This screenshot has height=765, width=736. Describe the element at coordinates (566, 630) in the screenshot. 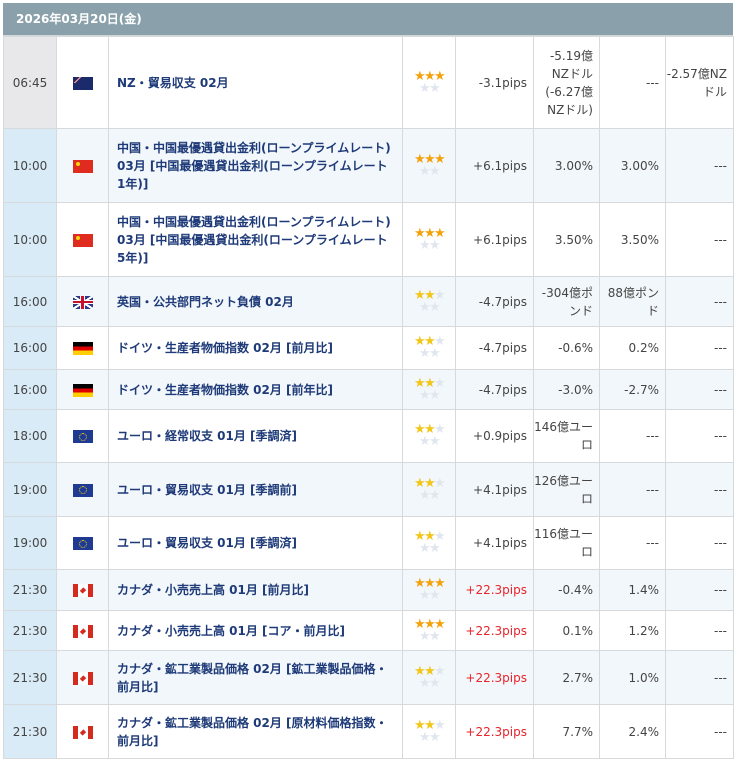

I see `previous-value: 0.1%` at that location.